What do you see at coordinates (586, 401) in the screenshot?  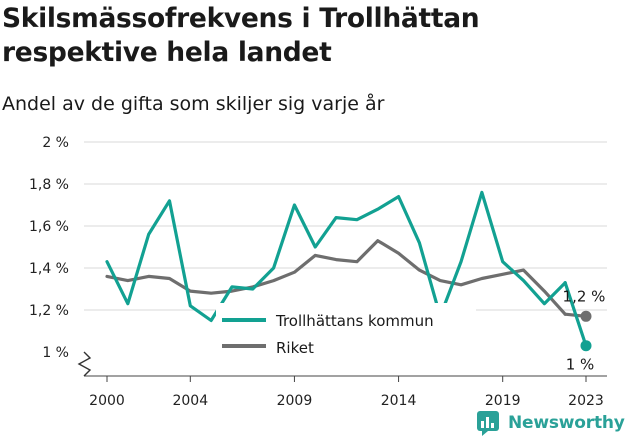 I see `x-tick-label: 2023` at bounding box center [586, 401].